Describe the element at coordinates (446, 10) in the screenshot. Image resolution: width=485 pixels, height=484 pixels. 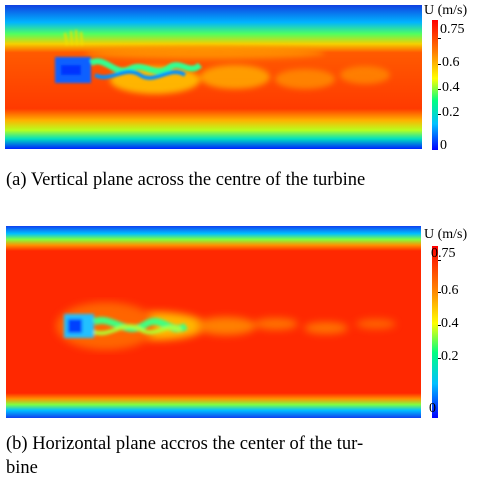
I see `colorbar-a-title: U (m/s)` at that location.